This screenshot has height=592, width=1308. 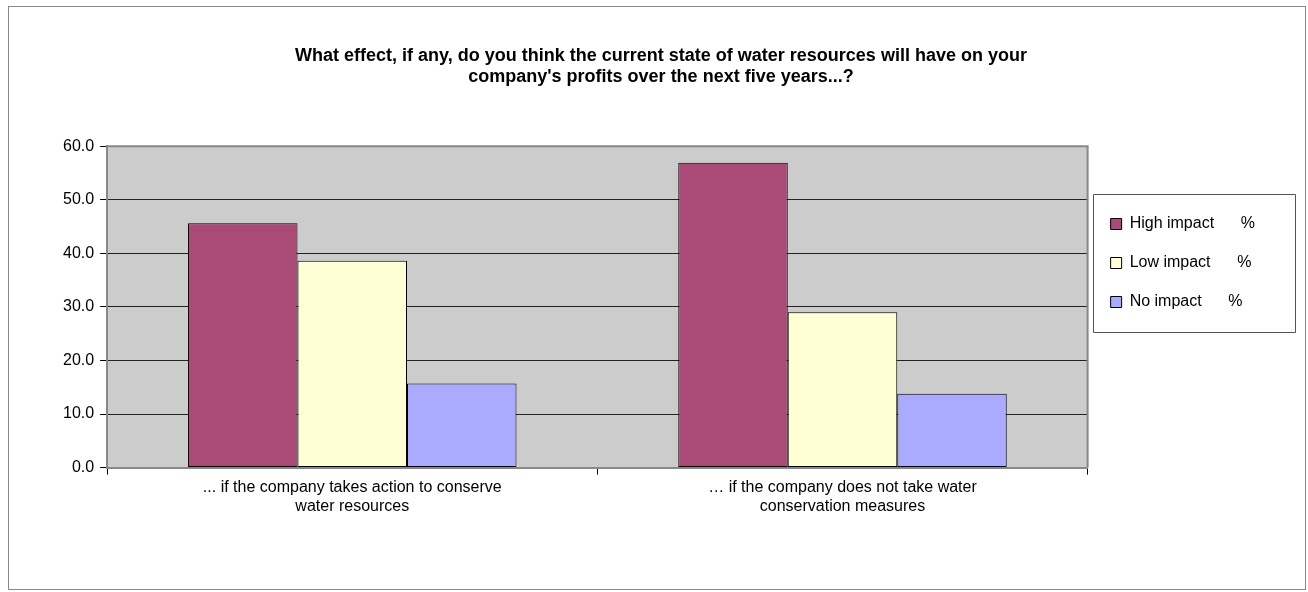 What do you see at coordinates (352, 495) in the screenshot?
I see `x-tick-label: ... if the company takes action to conserve water resources` at bounding box center [352, 495].